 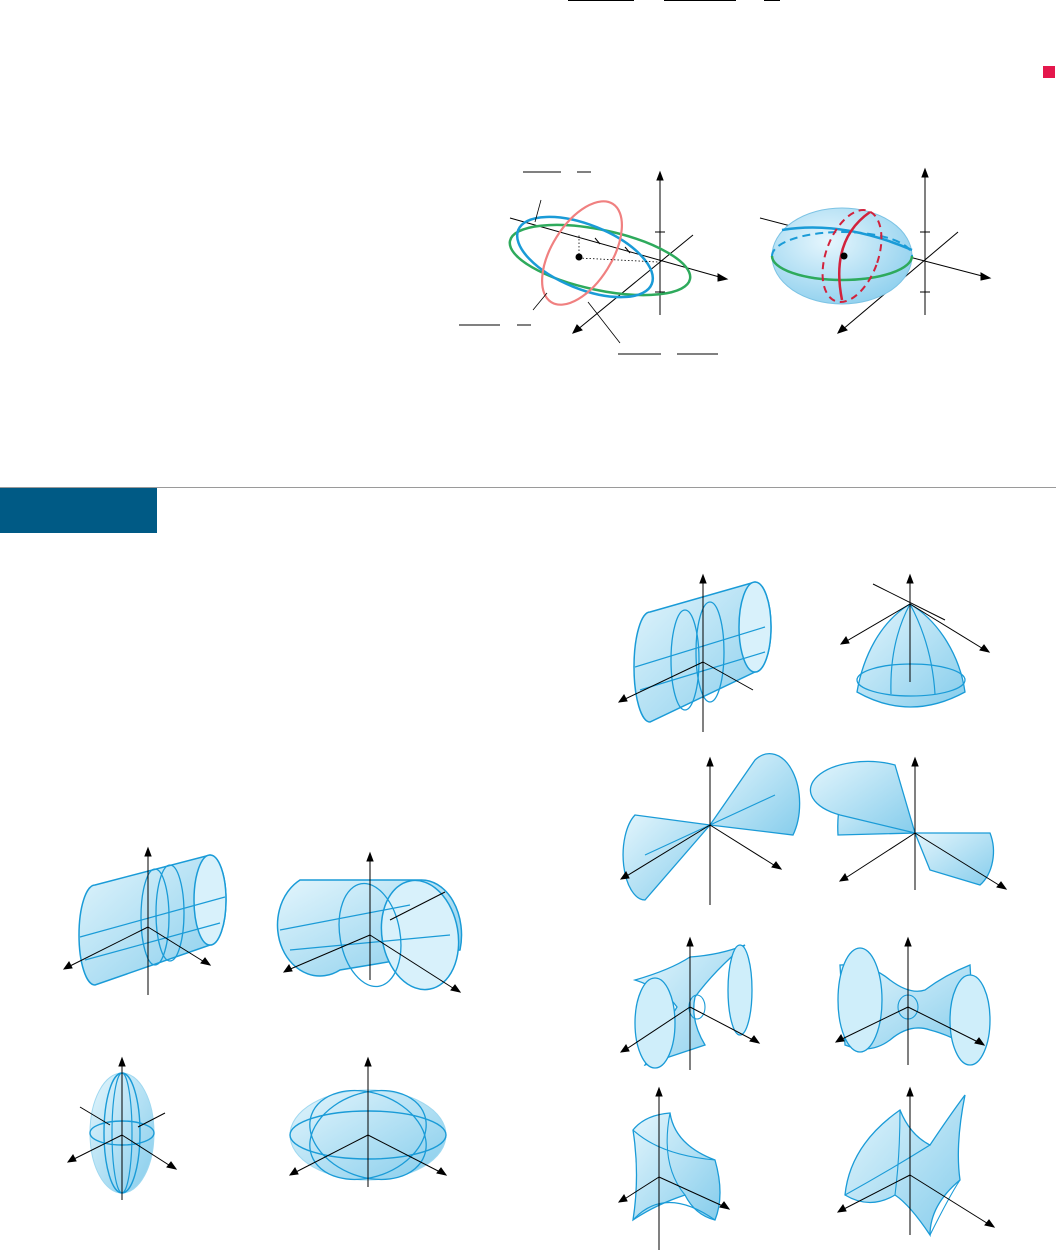 I want to click on saddle-a-figure, so click(x=674, y=1168).